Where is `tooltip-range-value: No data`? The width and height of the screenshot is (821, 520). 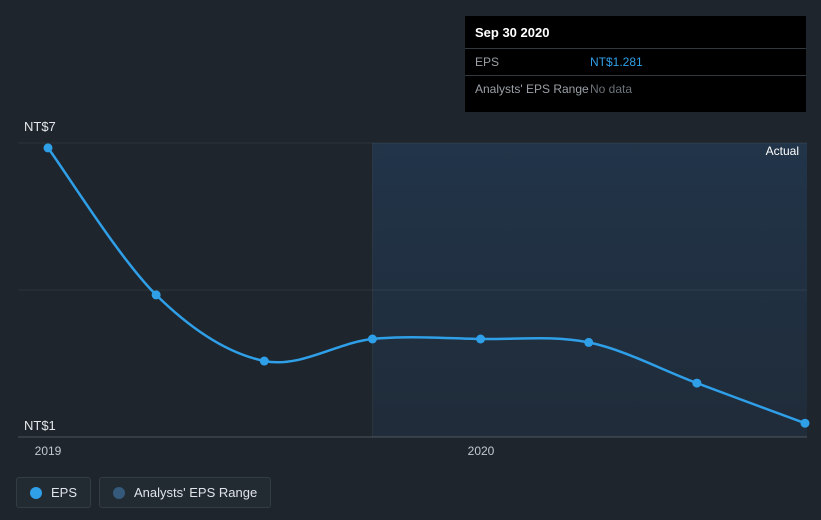
tooltip-range-value: No data is located at coordinates (611, 89).